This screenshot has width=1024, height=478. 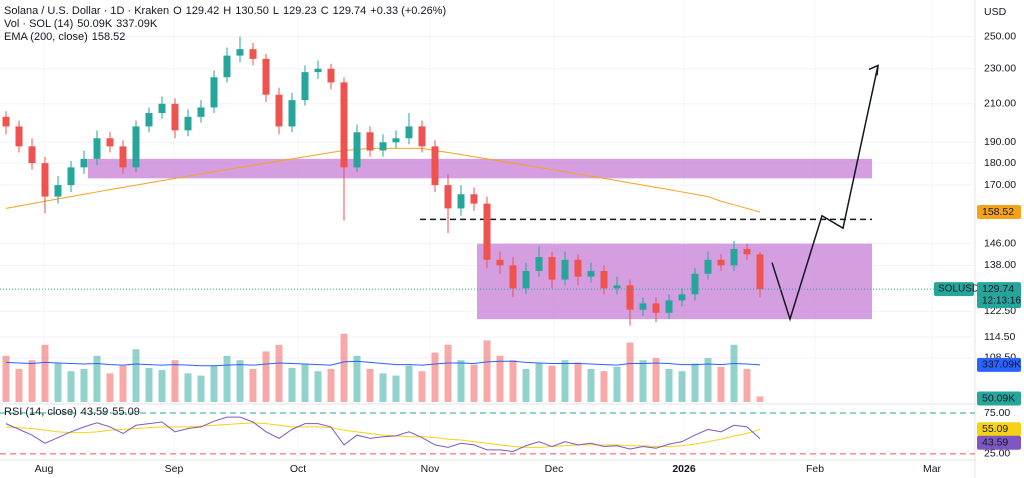 What do you see at coordinates (38, 24) in the screenshot?
I see `vol-legend: Vol · SOL (14)` at bounding box center [38, 24].